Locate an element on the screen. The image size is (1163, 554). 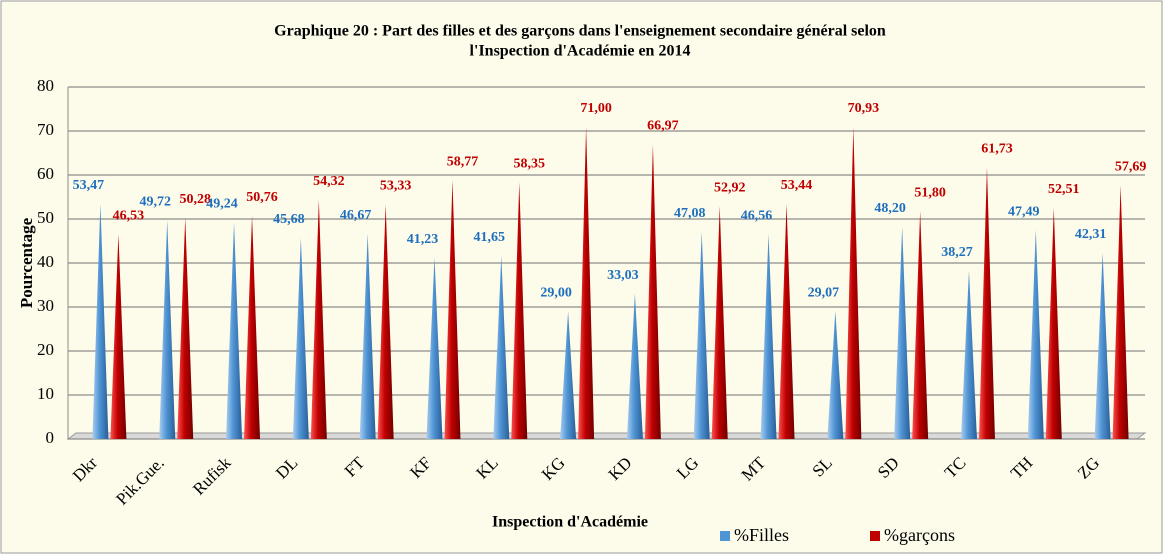
value-label: 61,73 is located at coordinates (997, 149).